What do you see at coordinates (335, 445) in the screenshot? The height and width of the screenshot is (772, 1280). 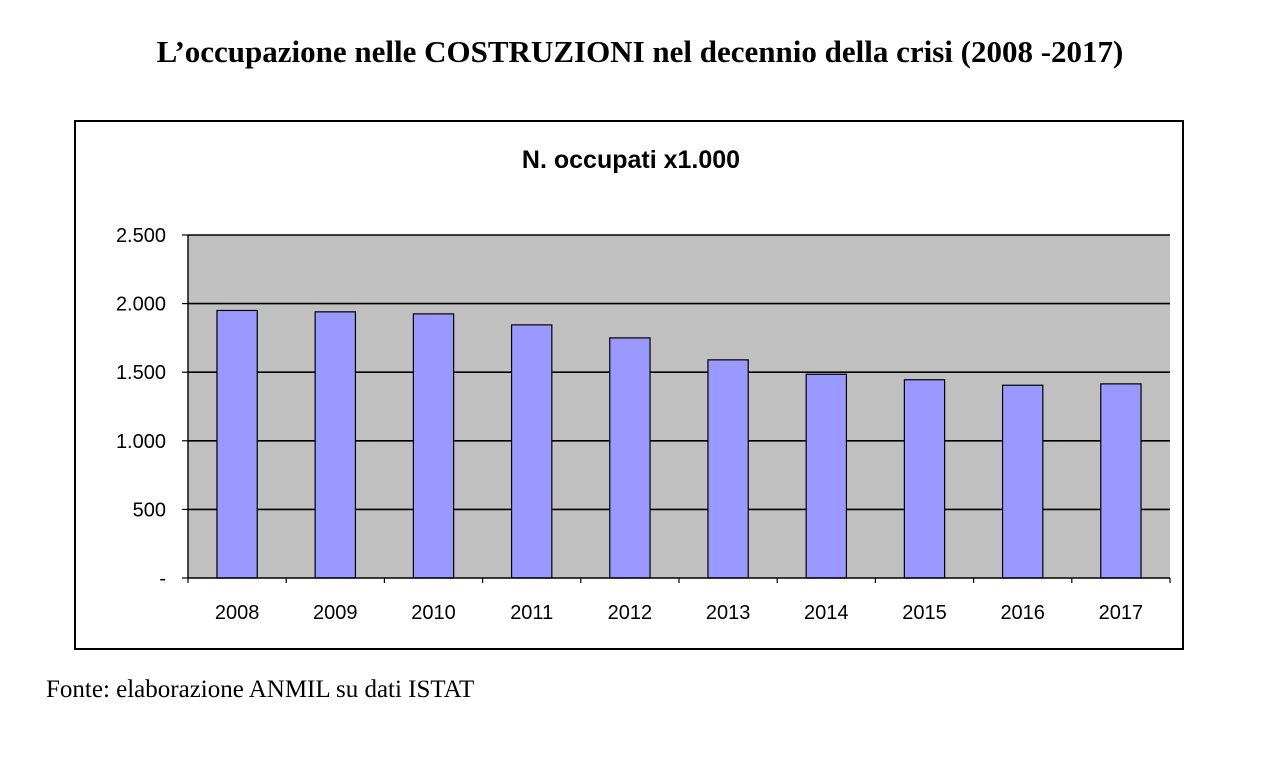 I see `bar-2009` at bounding box center [335, 445].